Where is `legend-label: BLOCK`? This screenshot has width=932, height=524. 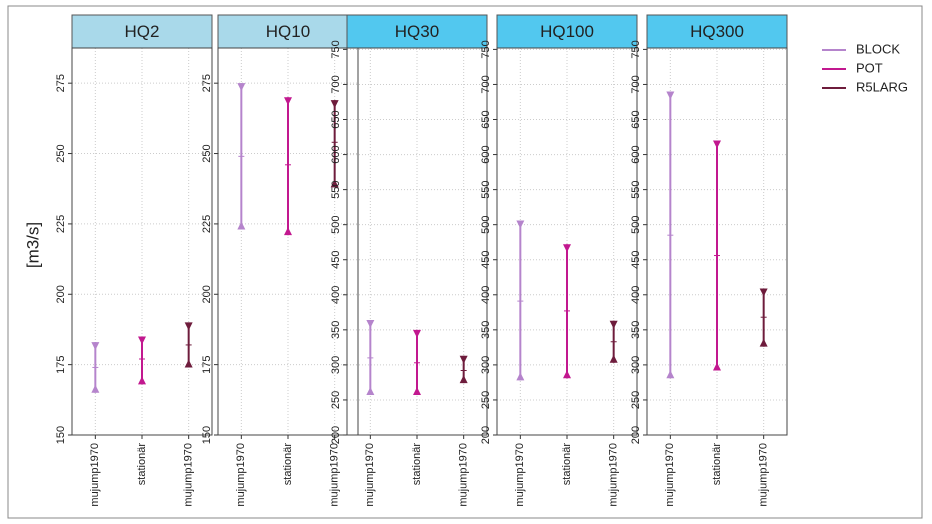 legend-label: BLOCK is located at coordinates (878, 48).